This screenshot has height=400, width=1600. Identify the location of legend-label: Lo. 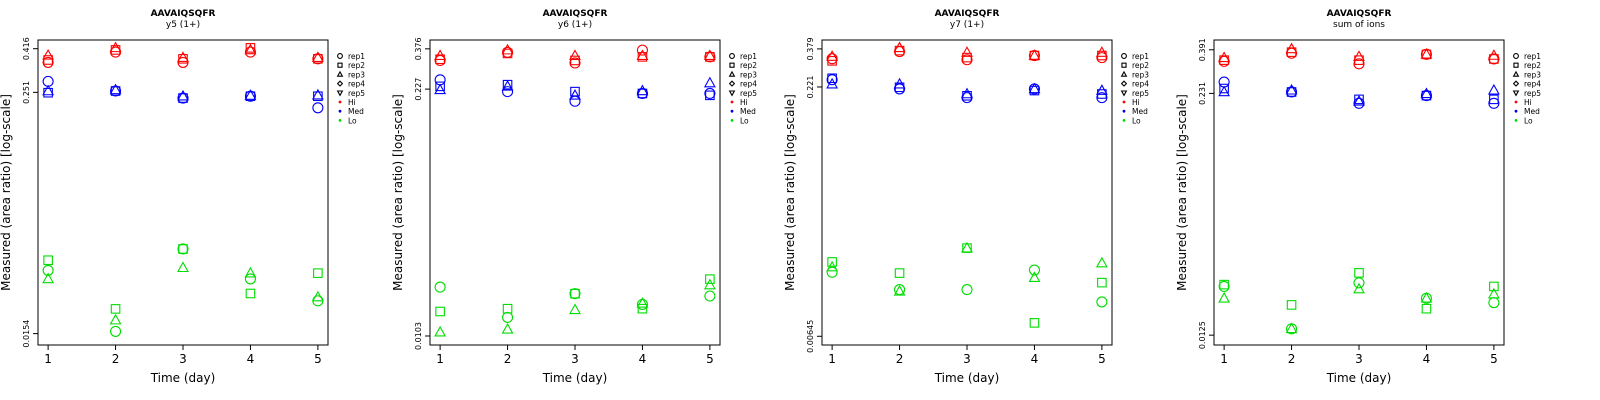
(1136, 120).